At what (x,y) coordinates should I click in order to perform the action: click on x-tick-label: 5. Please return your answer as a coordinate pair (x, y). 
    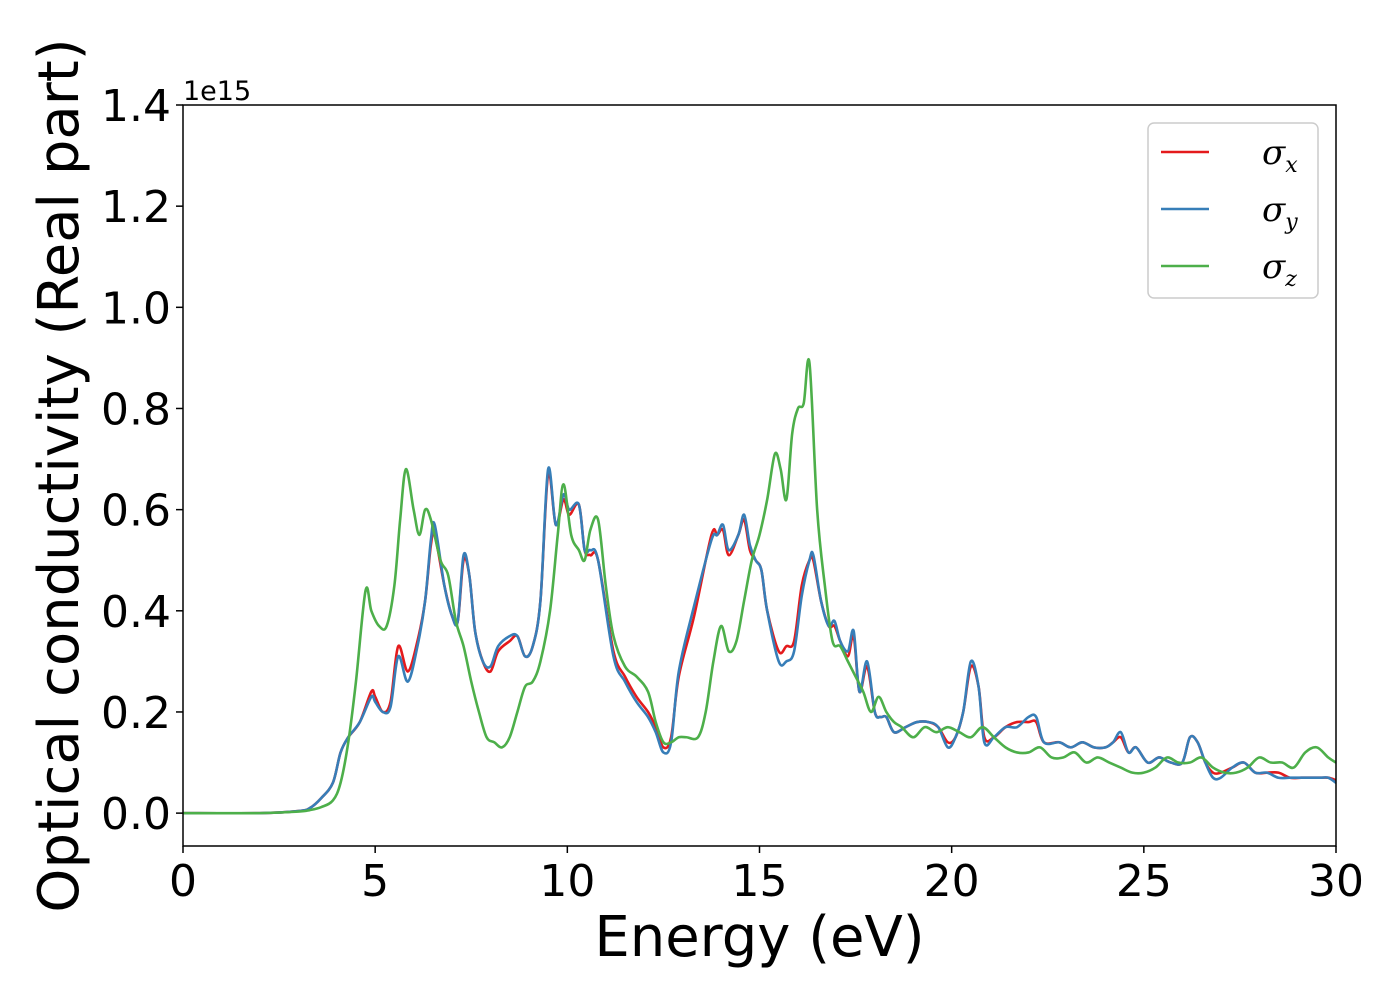
    Looking at the image, I should click on (375, 881).